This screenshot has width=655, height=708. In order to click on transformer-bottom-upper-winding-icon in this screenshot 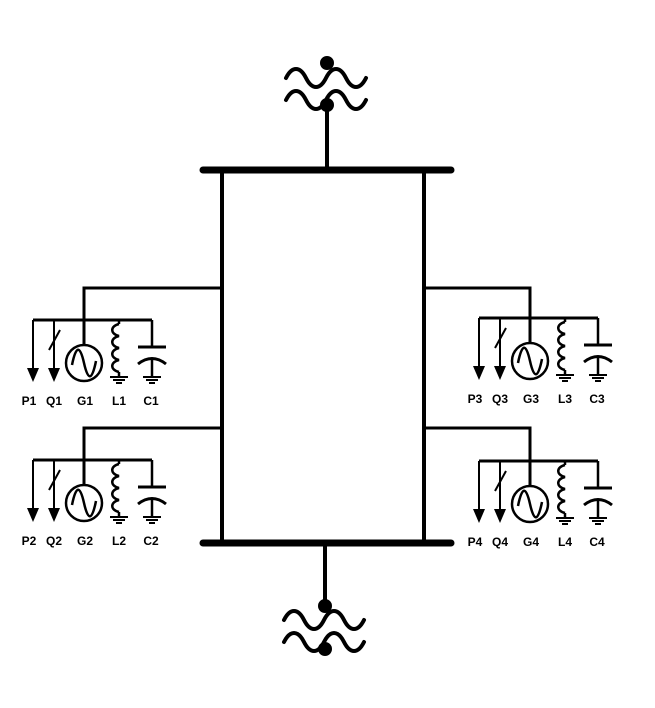, I will do `click(324, 620)`.